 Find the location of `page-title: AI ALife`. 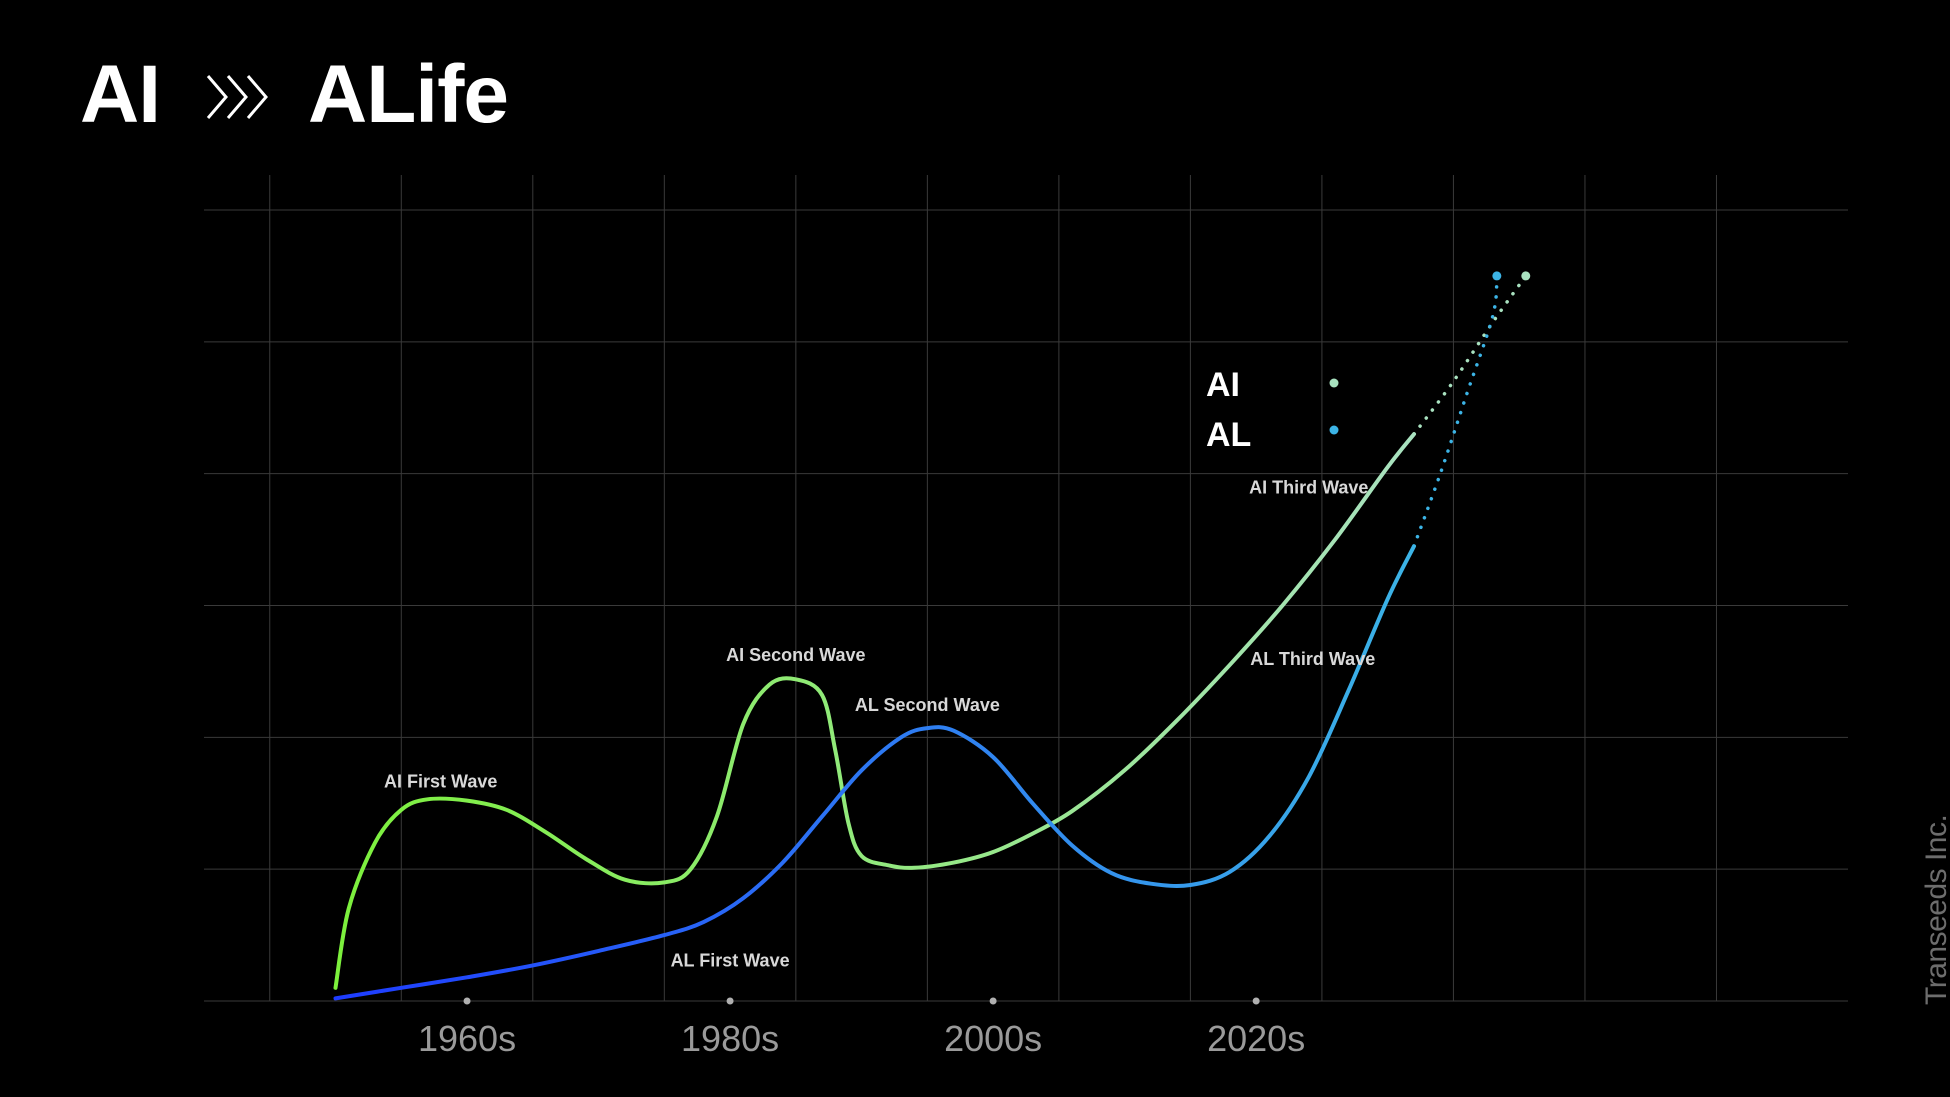

page-title: AI ALife is located at coordinates (294, 95).